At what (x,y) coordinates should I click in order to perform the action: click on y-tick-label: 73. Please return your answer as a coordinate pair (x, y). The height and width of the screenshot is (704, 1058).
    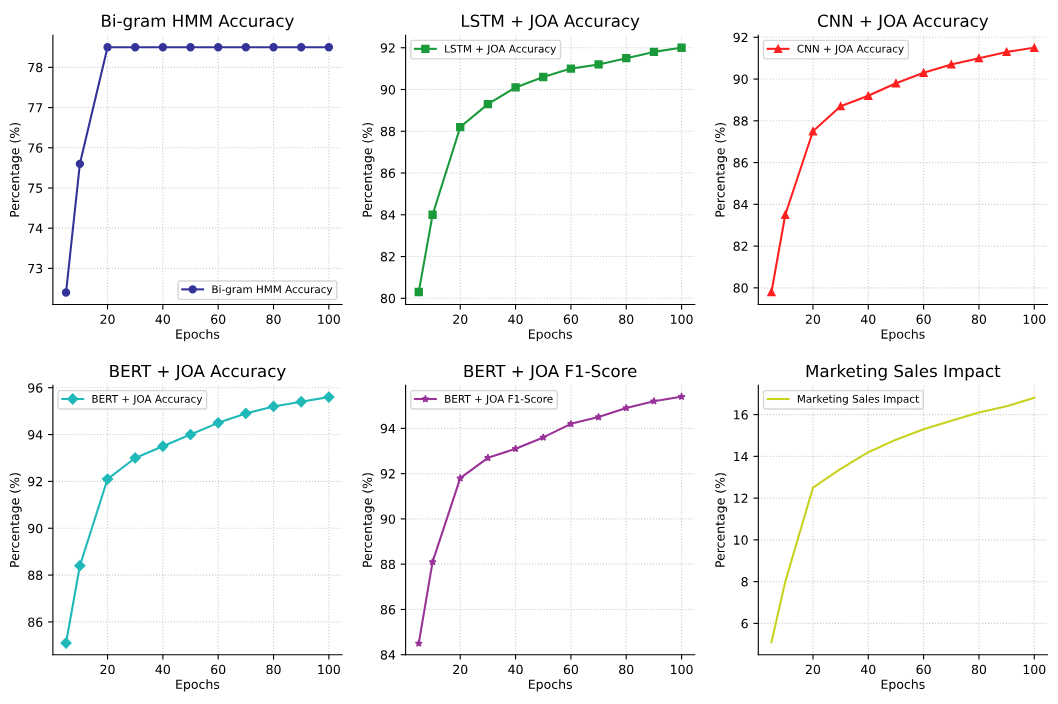
    Looking at the image, I should click on (35, 268).